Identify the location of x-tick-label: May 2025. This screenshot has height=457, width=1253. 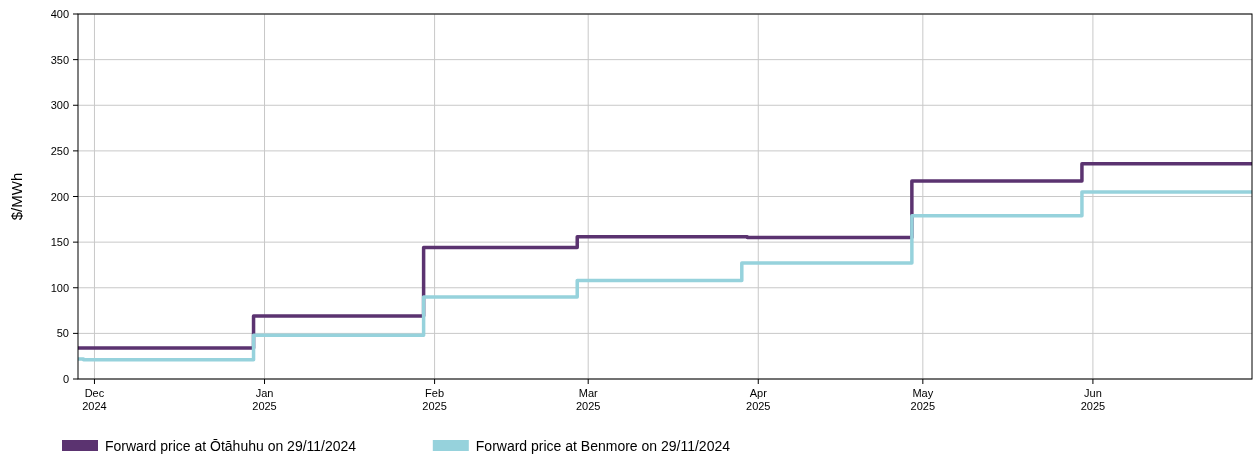
(923, 399).